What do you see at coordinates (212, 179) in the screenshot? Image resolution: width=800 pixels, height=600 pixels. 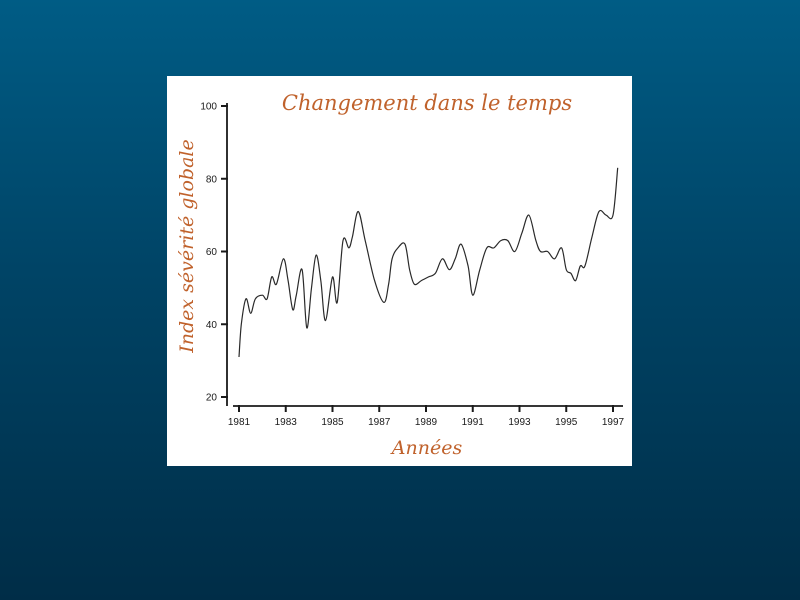 I see `y-tick-label: 80` at bounding box center [212, 179].